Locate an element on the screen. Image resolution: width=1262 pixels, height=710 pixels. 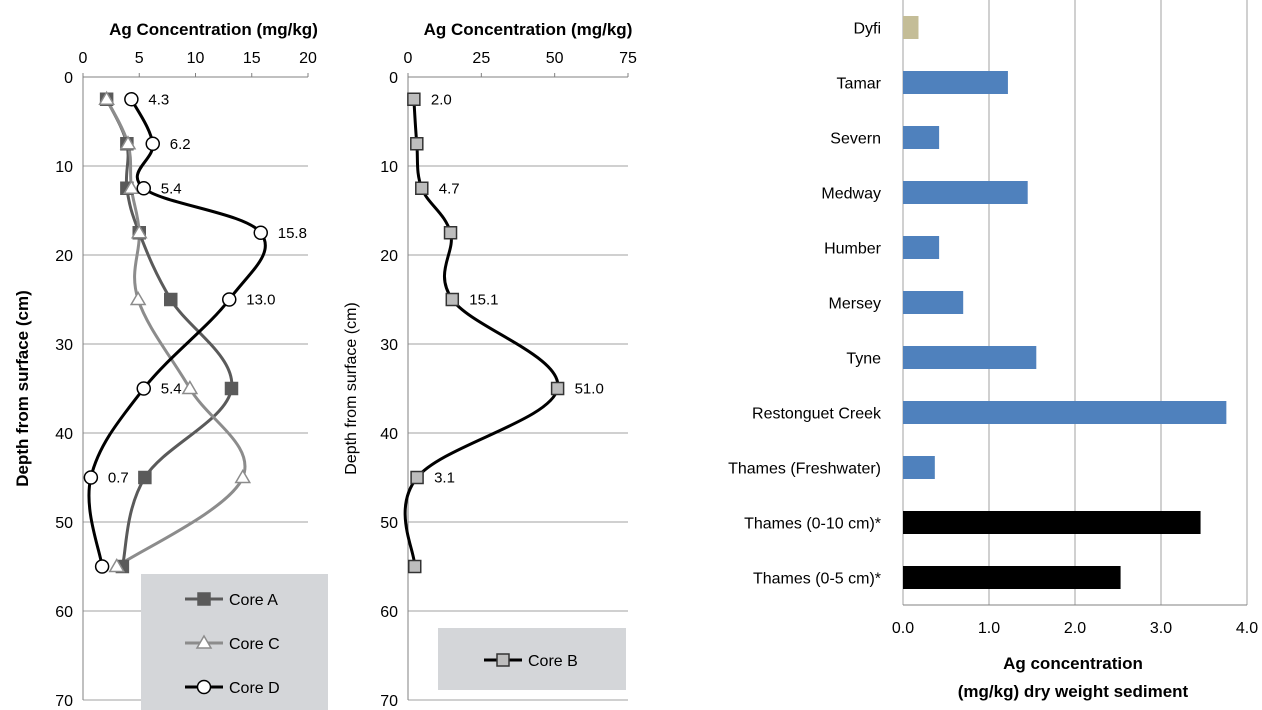
category-label: Dyfi is located at coordinates (867, 29).